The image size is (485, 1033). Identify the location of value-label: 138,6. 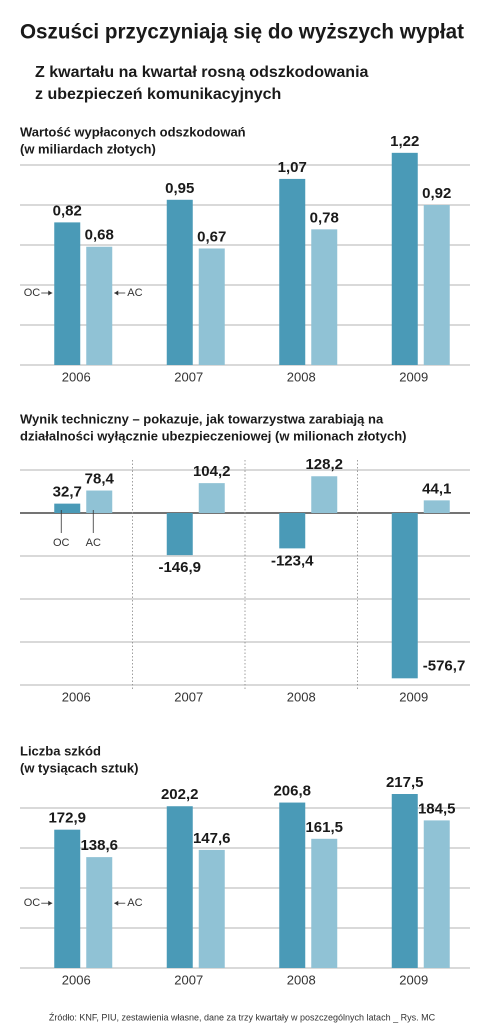
(99, 845).